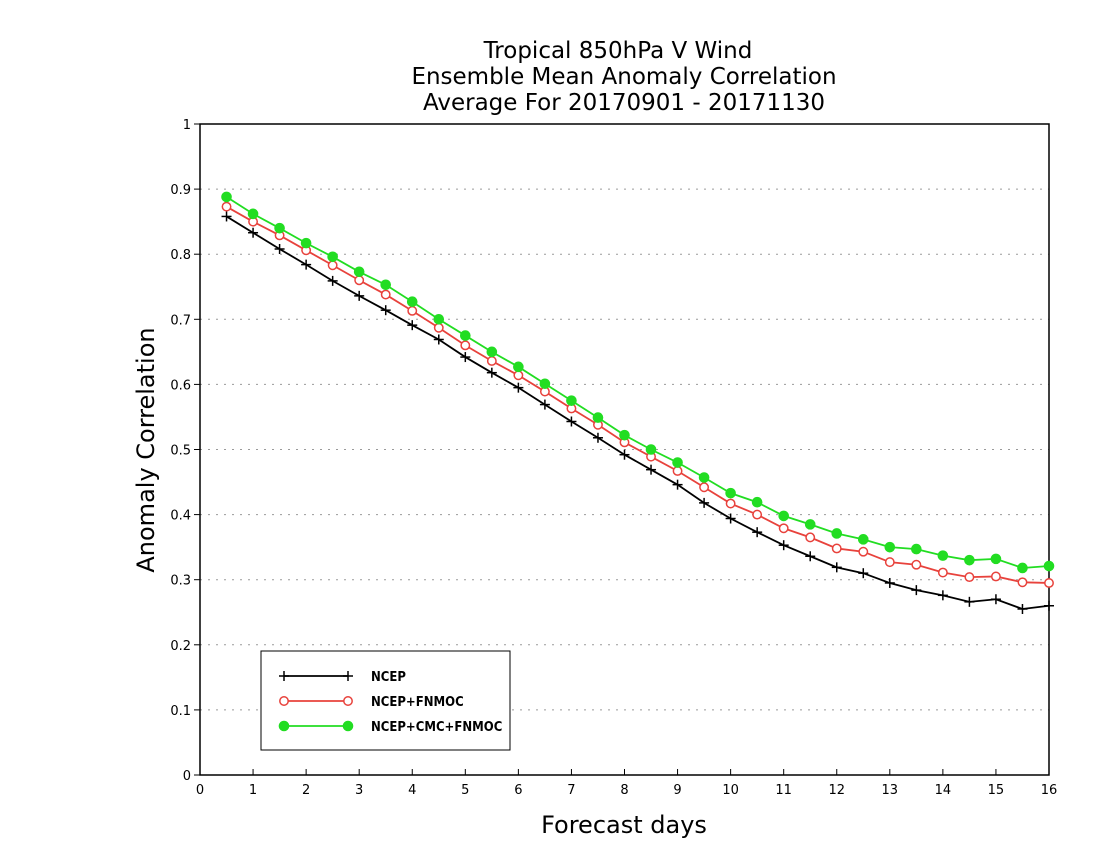 This screenshot has width=1100, height=850. Describe the element at coordinates (146, 449) in the screenshot. I see `y-axis-label: Anomaly Correlation` at that location.